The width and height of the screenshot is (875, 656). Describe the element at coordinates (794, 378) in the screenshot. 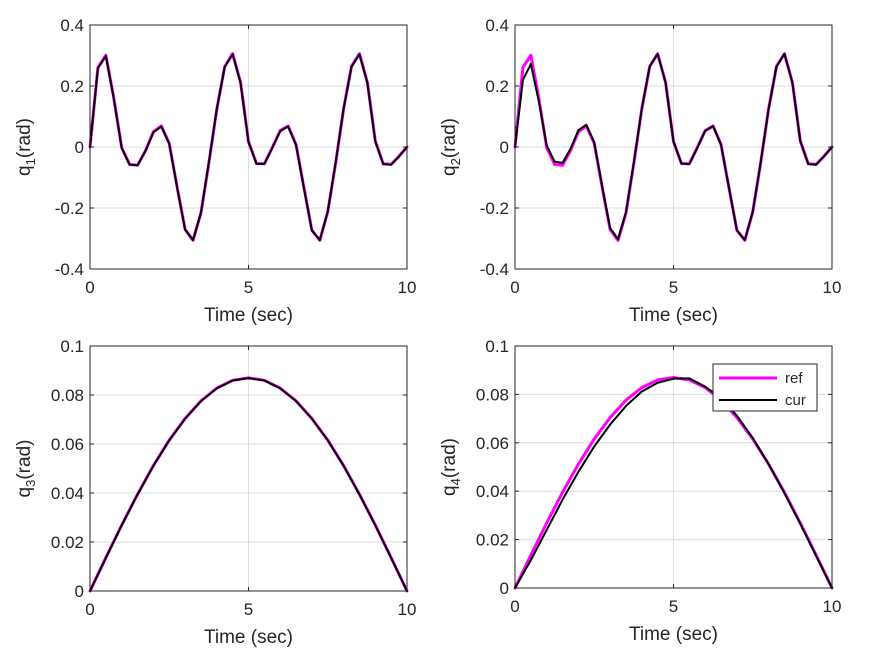

I see `legend-label-ref: ref` at that location.